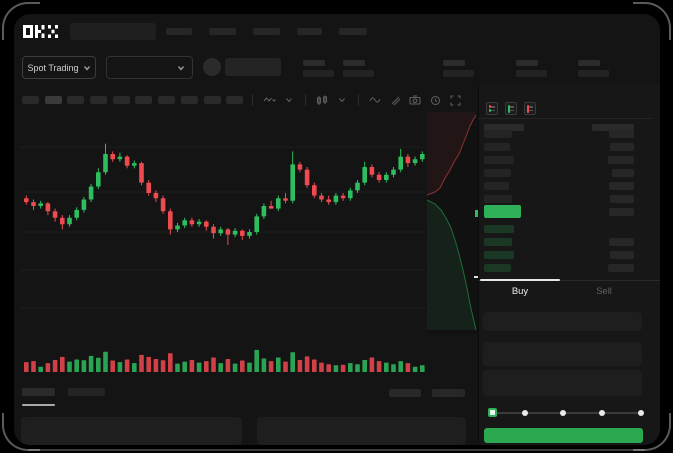 The image size is (673, 453). I want to click on total-input, so click(562, 383).